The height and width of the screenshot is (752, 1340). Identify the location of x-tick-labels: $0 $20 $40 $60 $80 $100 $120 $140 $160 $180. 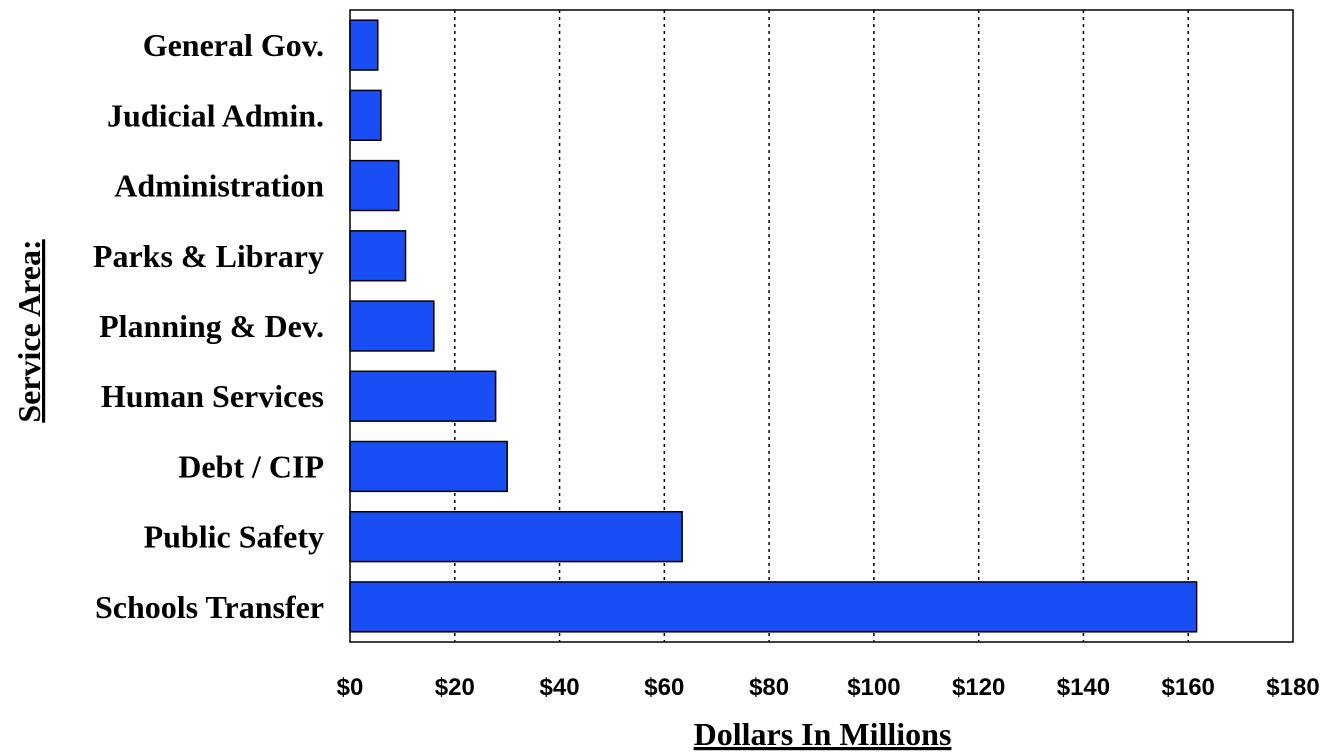
(828, 687).